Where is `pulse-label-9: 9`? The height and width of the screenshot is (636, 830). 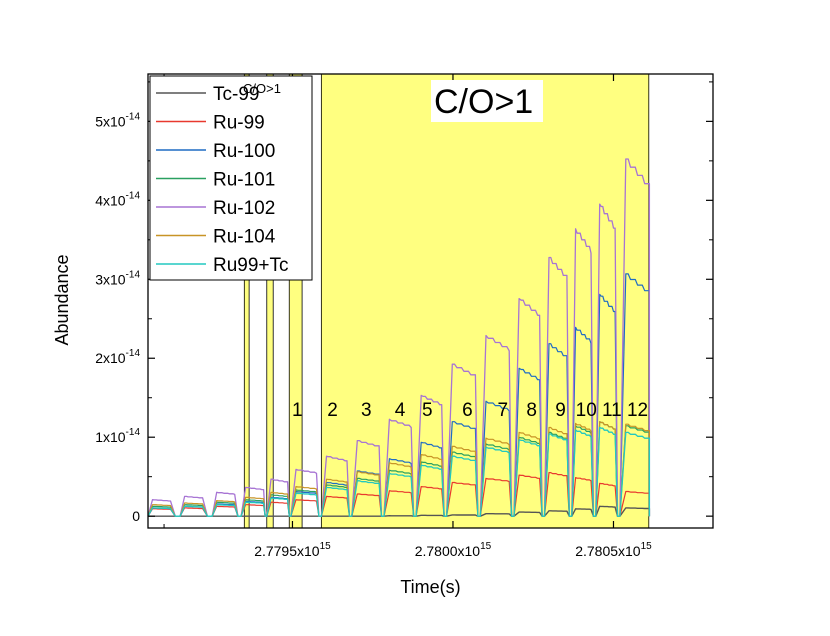
pulse-label-9: 9 is located at coordinates (560, 410).